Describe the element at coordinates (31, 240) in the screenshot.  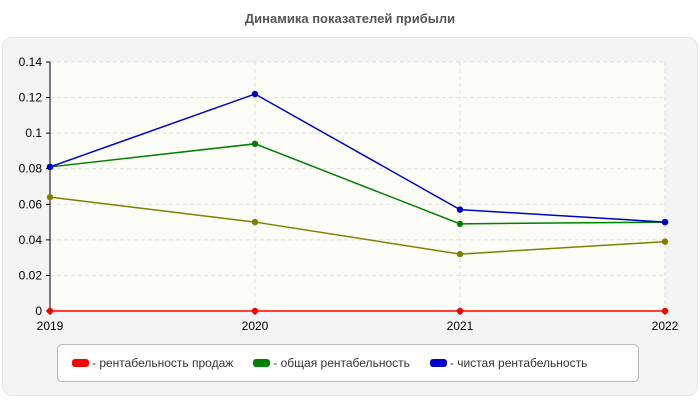
I see `y-tick-label: 0.04` at that location.